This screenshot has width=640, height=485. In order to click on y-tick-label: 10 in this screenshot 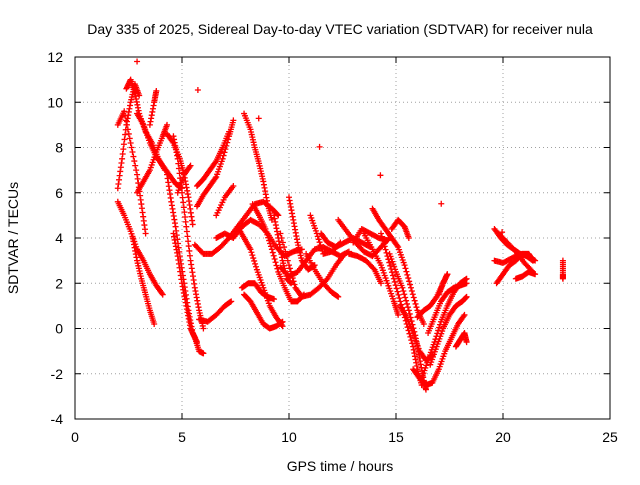, I will do `click(55, 102)`.